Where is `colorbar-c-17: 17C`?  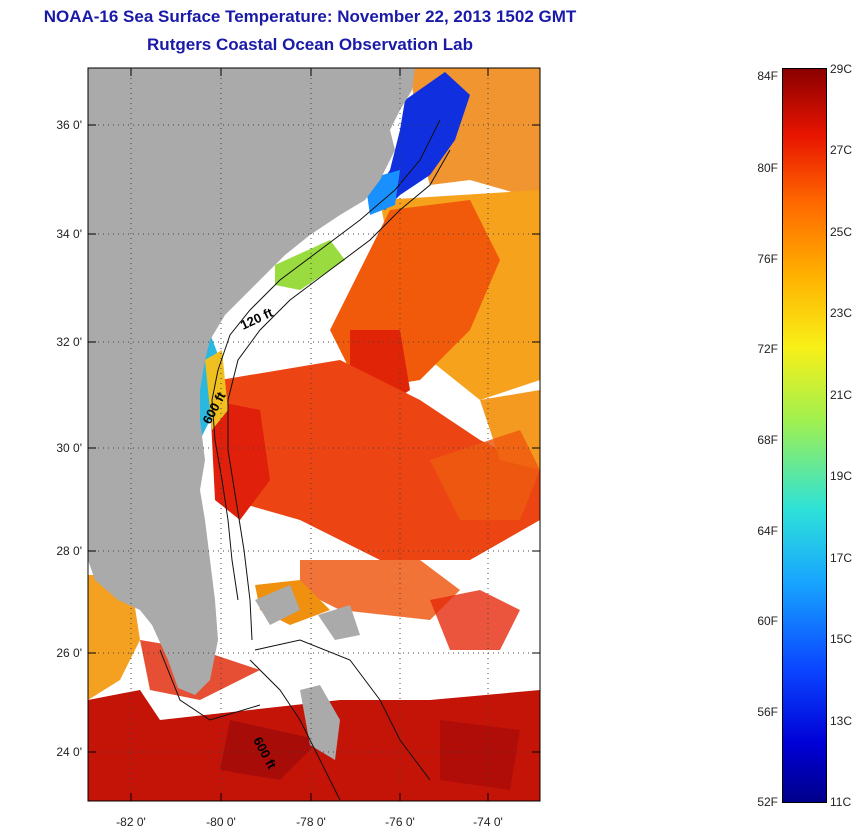 colorbar-c-17: 17C is located at coordinates (841, 558).